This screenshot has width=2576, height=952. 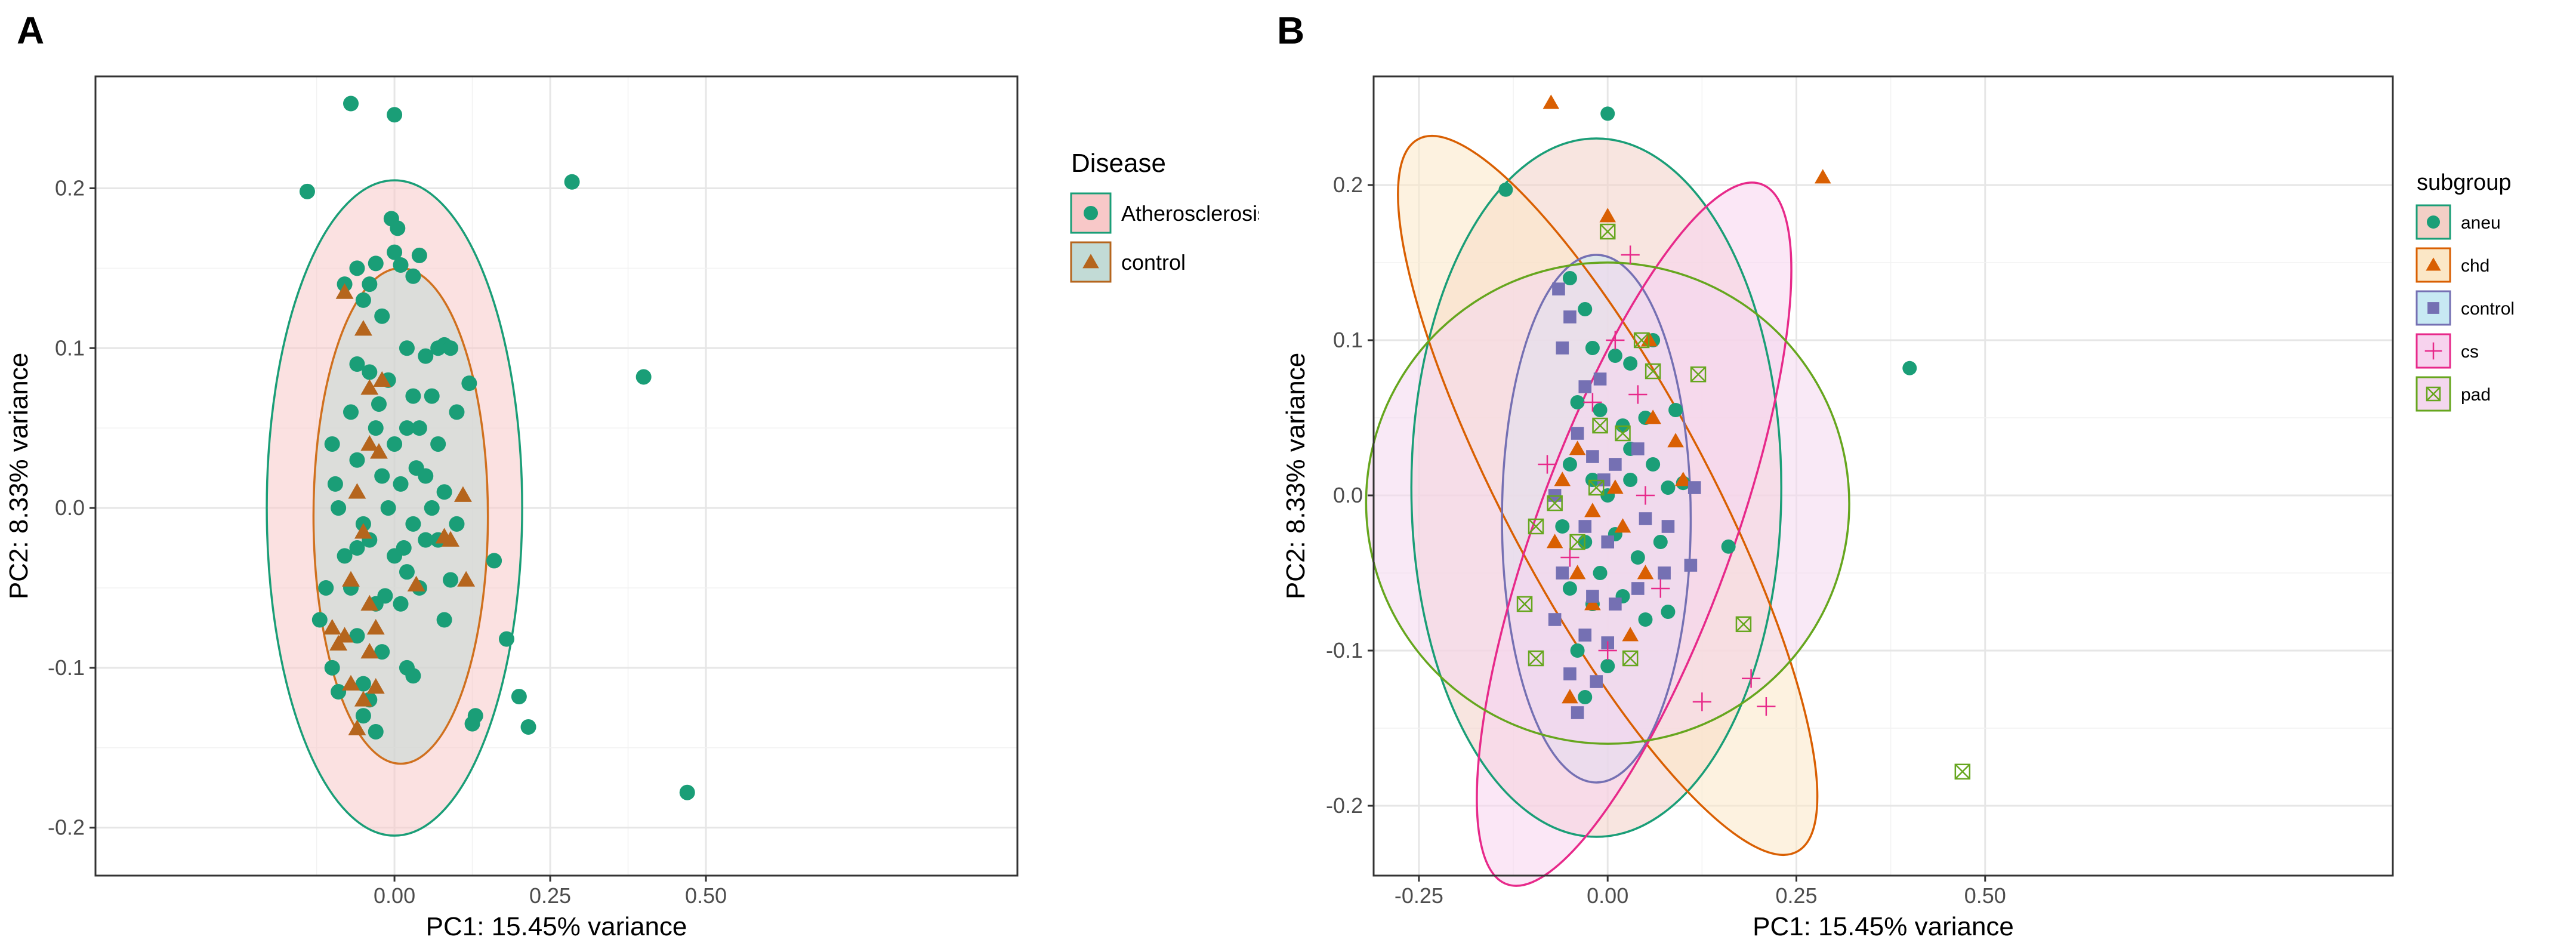 I want to click on panel-b-legend: subgroup aneu chd control cs pad, so click(x=2465, y=291).